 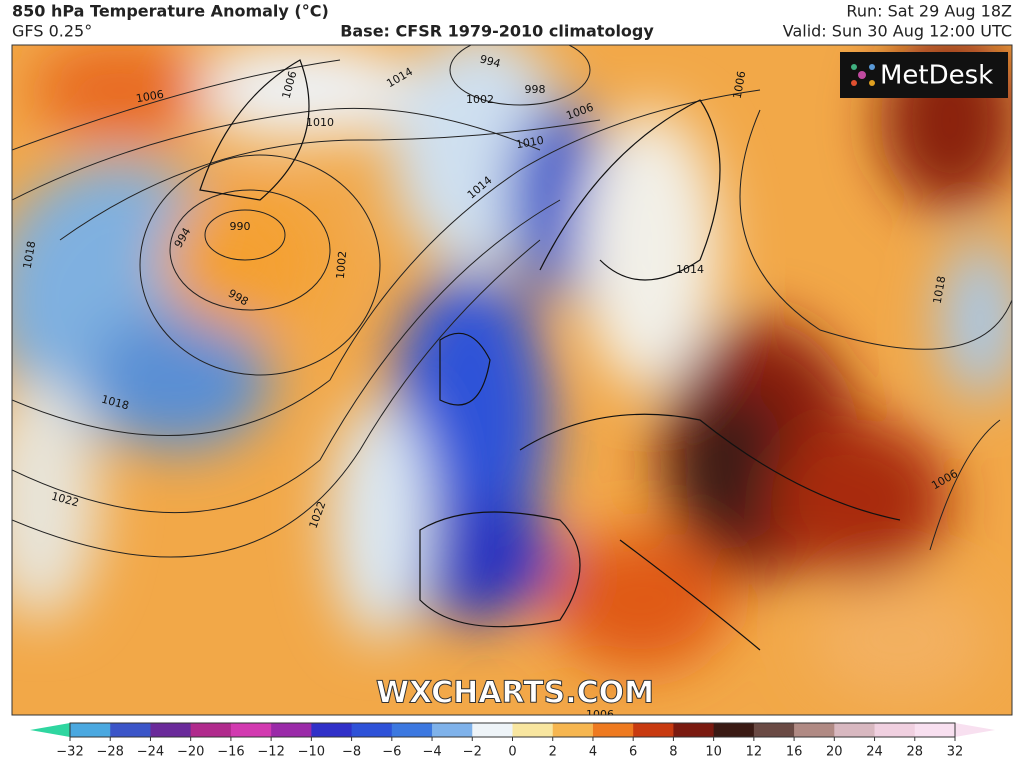 What do you see at coordinates (863, 75) in the screenshot?
I see `logo-icon` at bounding box center [863, 75].